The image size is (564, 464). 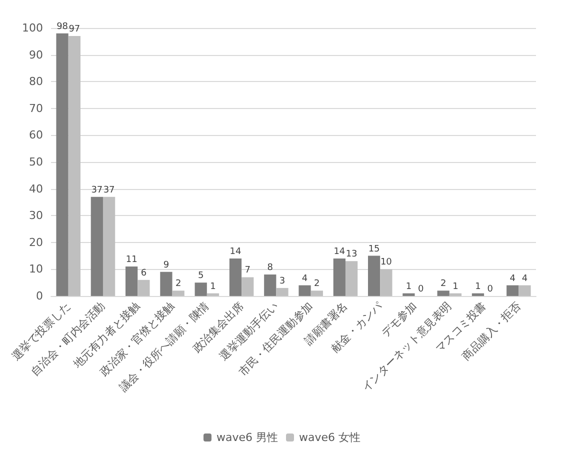 I want to click on data-label: 97, so click(x=74, y=29).